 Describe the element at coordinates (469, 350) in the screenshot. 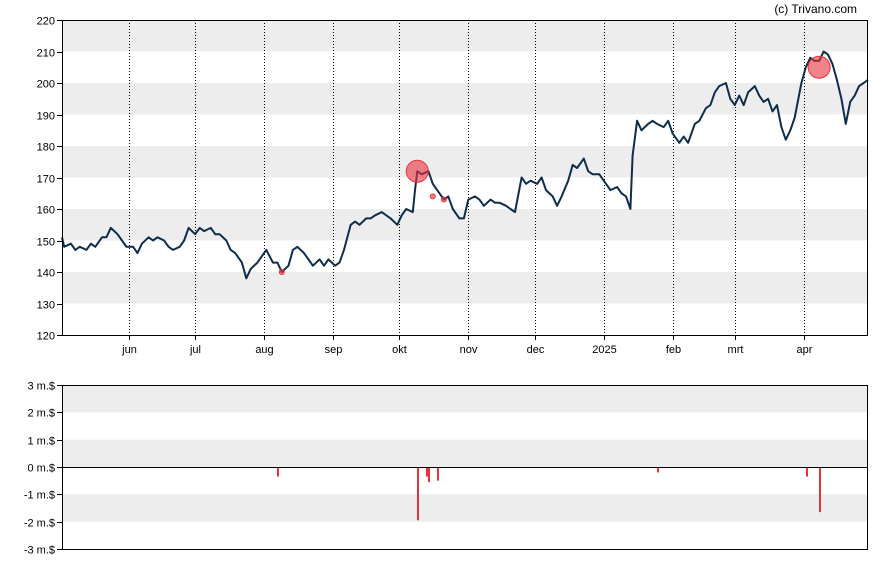

I see `x-tick-label: nov` at that location.